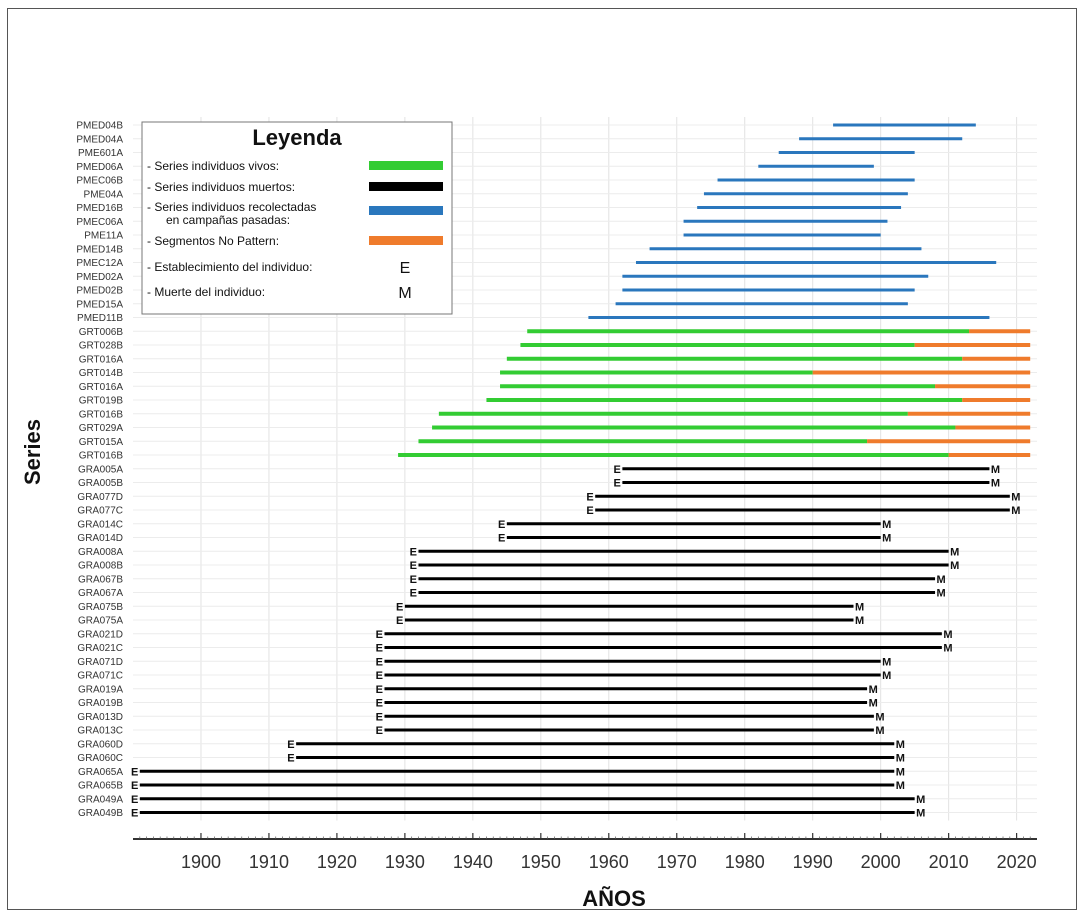 The image size is (1083, 917). What do you see at coordinates (297, 137) in the screenshot?
I see `legend-title: Leyenda` at bounding box center [297, 137].